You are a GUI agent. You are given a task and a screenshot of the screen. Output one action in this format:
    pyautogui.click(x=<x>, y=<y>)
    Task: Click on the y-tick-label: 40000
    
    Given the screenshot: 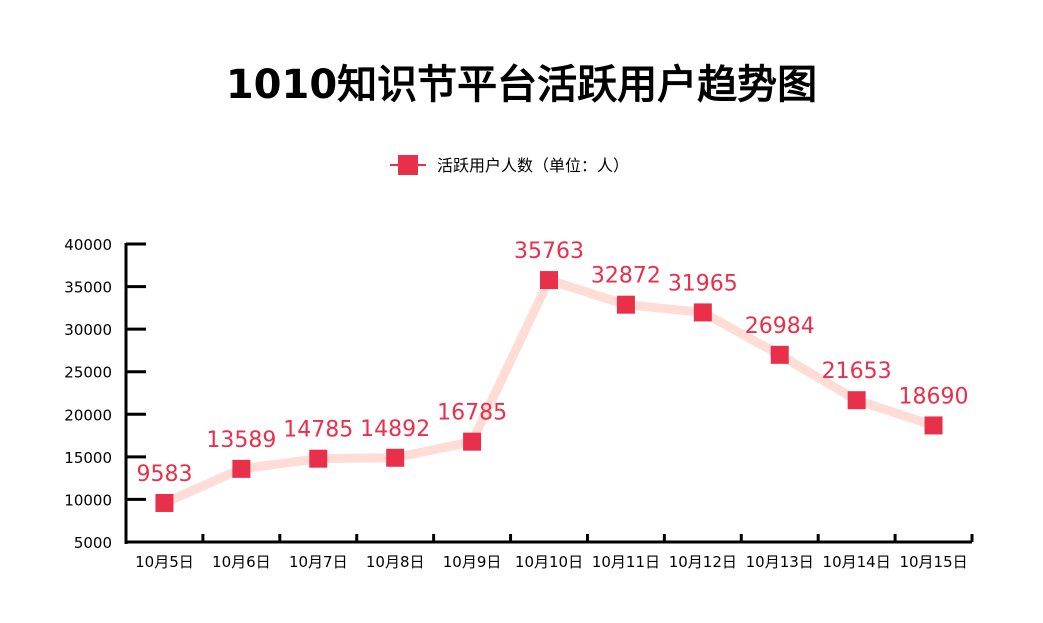 What is the action you would take?
    pyautogui.click(x=88, y=245)
    